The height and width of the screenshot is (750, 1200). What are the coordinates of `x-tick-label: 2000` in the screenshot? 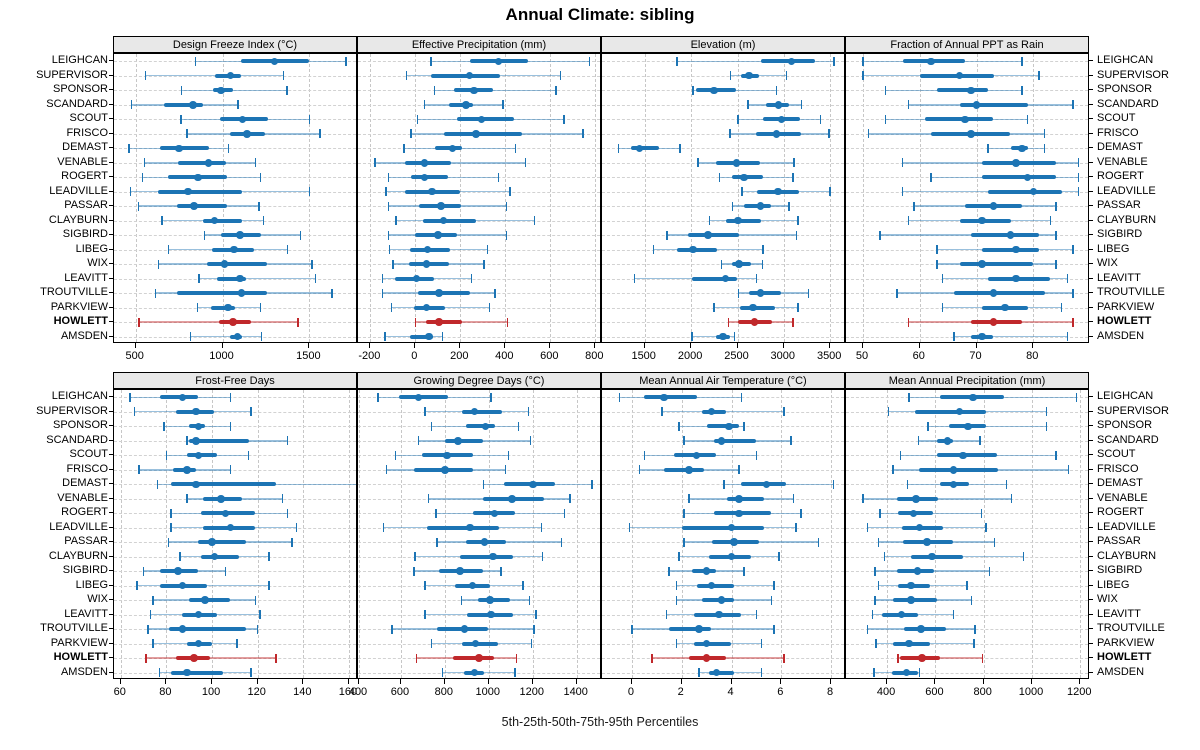 It's located at (690, 356).